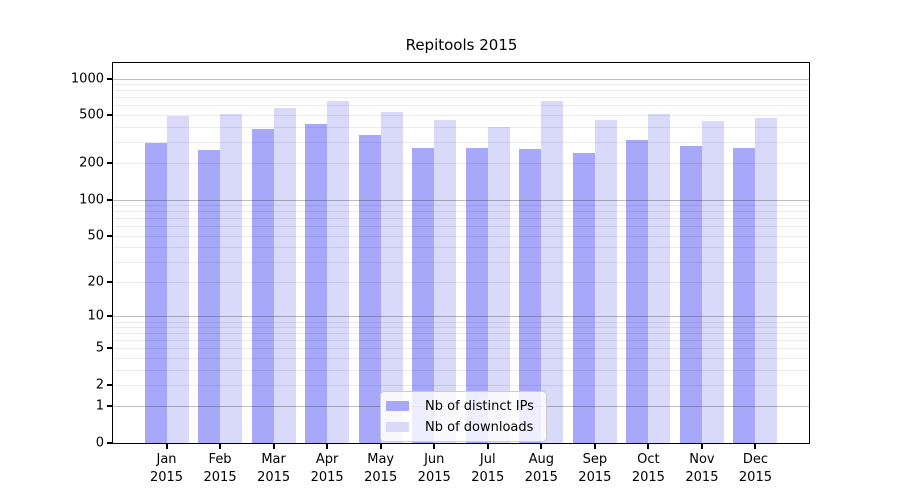 The height and width of the screenshot is (500, 900). What do you see at coordinates (397, 406) in the screenshot?
I see `legend-swatch-distinct-ips` at bounding box center [397, 406].